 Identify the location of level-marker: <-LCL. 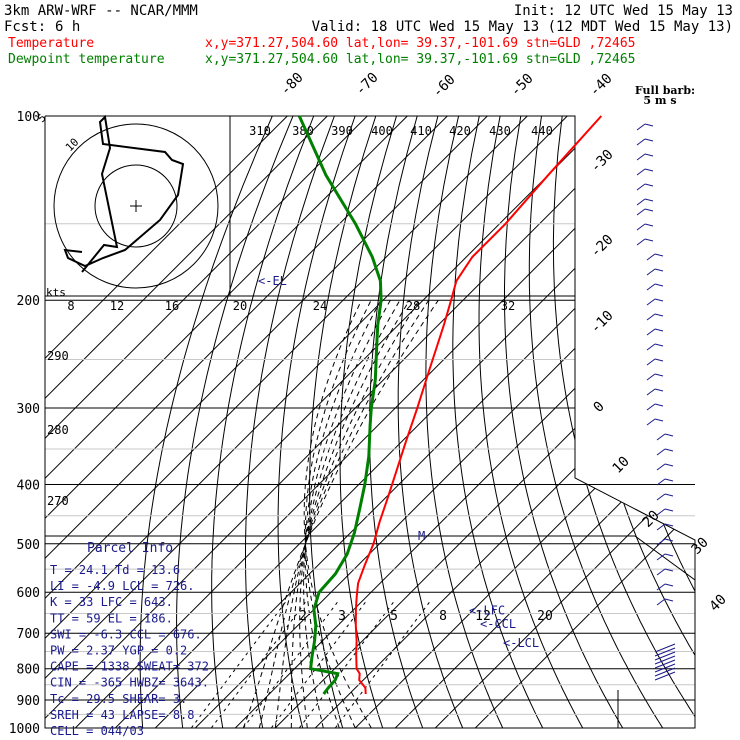
(521, 643).